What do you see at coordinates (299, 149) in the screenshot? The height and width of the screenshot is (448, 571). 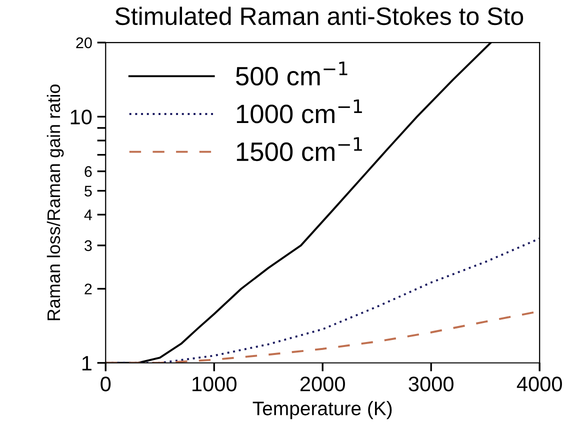 I see `legend-label: 1500 cm$^{−1}$` at bounding box center [299, 149].